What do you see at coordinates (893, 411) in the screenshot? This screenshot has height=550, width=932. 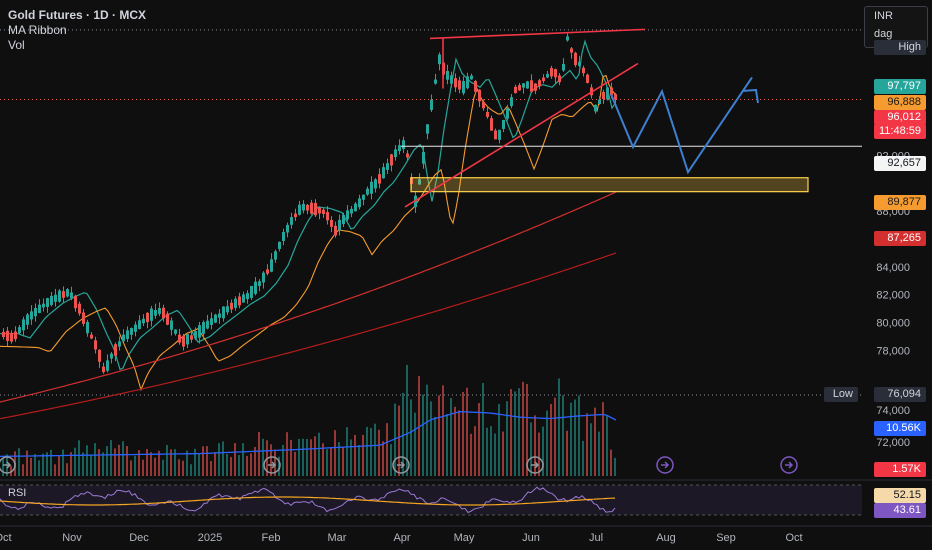 I see `y-tick-label: 74,000` at bounding box center [893, 411].